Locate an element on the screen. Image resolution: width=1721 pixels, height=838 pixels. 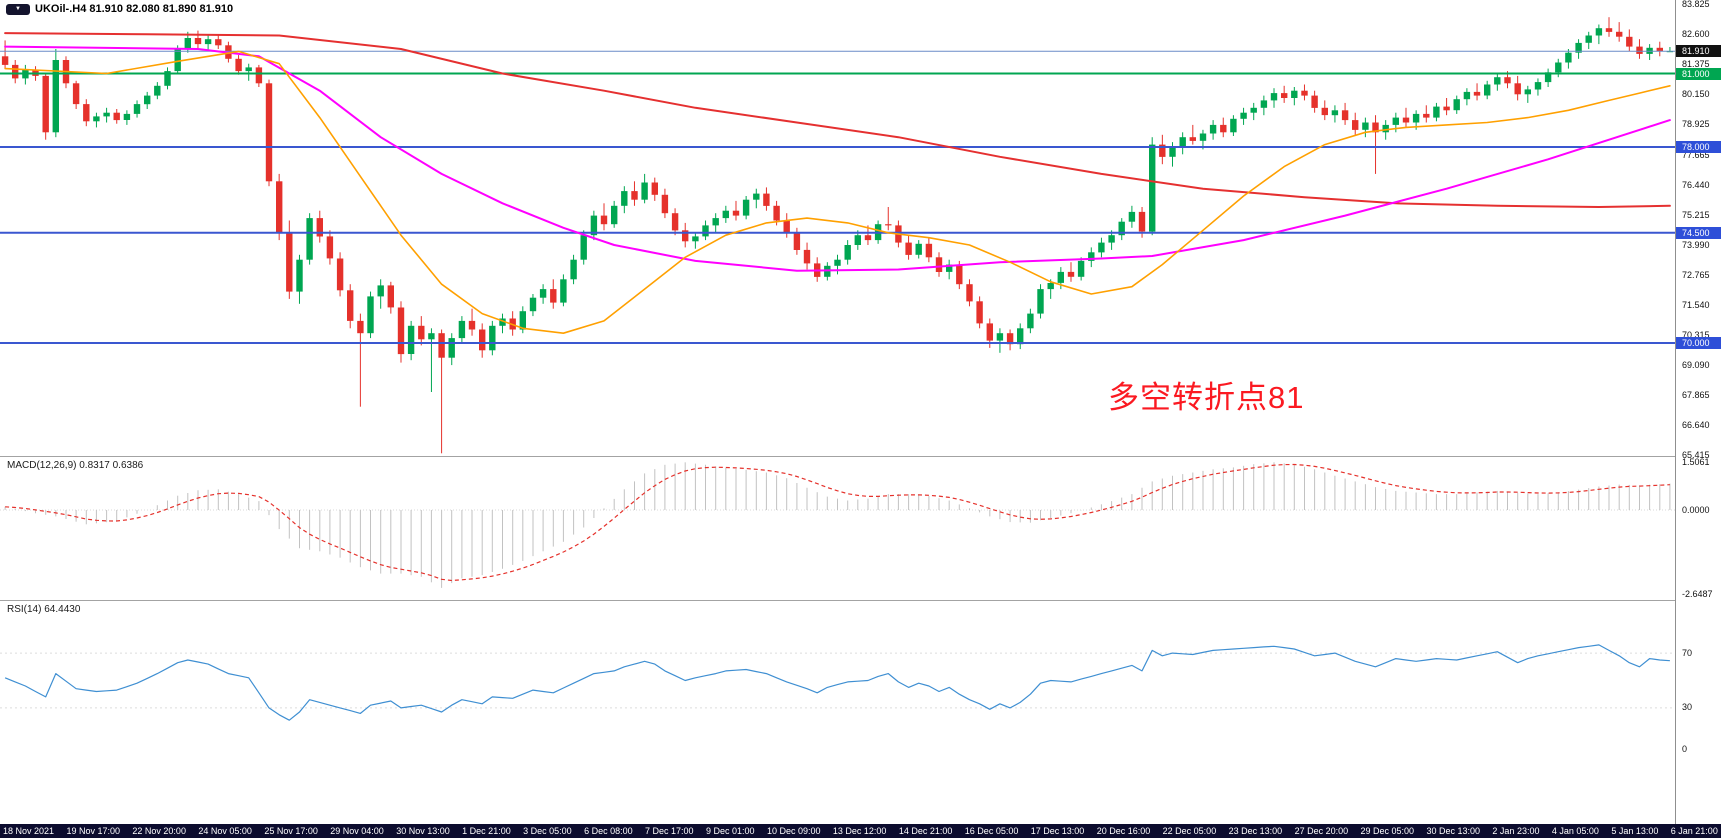
time-axis-label: 14 Dec 21:00 is located at coordinates (925, 831).